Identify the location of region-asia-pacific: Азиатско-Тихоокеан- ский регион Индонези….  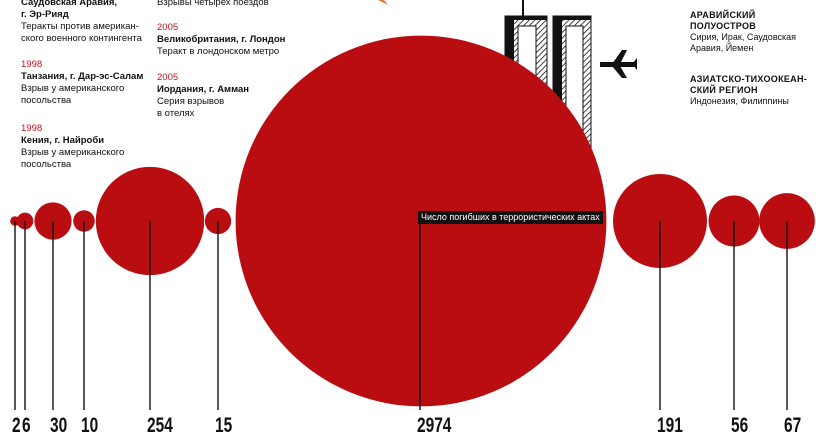
(752, 90).